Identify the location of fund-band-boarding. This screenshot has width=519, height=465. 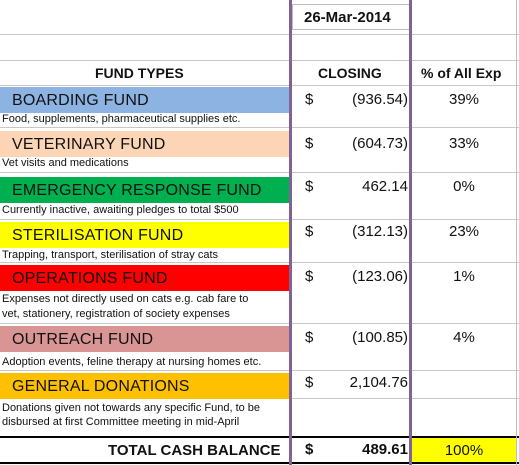
(145, 100).